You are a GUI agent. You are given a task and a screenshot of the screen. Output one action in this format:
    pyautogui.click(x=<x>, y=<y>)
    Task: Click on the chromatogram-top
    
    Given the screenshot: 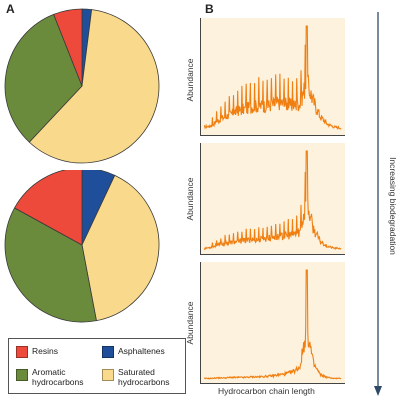 What is the action you would take?
    pyautogui.click(x=272, y=77)
    